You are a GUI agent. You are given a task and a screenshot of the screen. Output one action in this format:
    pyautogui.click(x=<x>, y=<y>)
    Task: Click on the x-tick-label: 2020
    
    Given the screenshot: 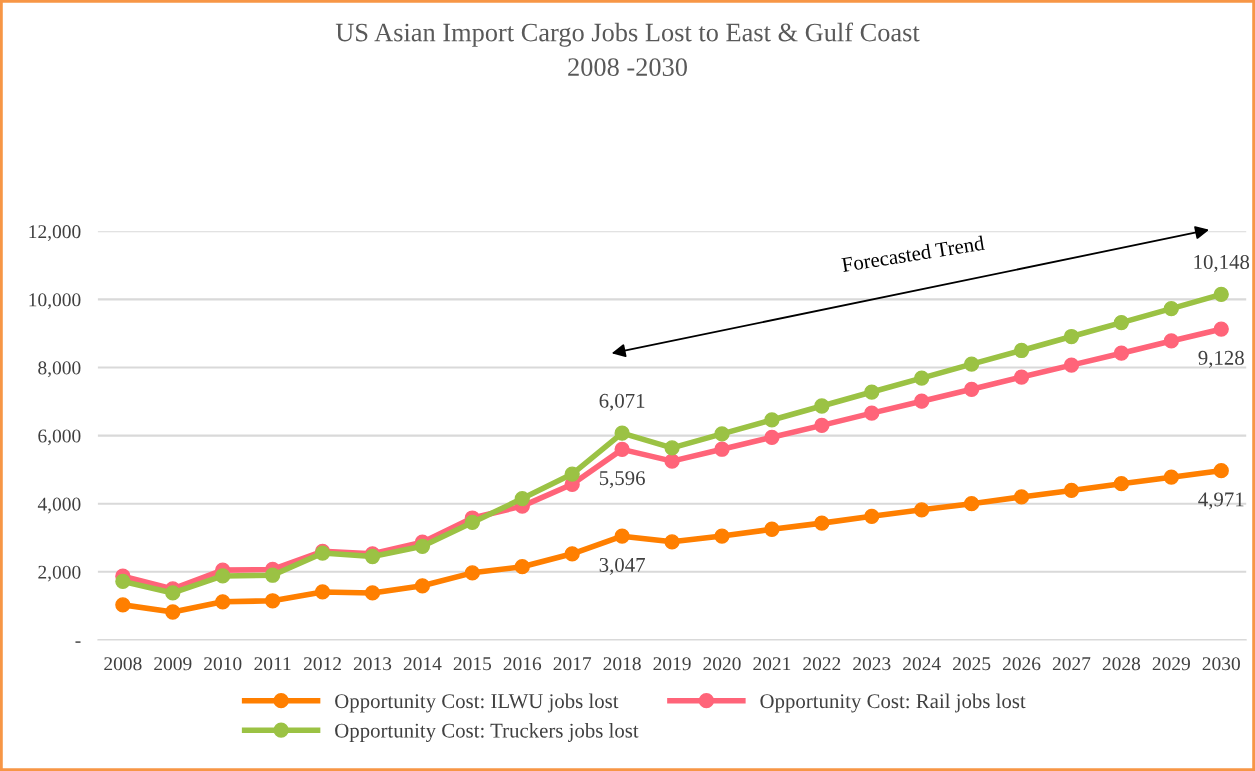 What is the action you would take?
    pyautogui.click(x=722, y=664)
    